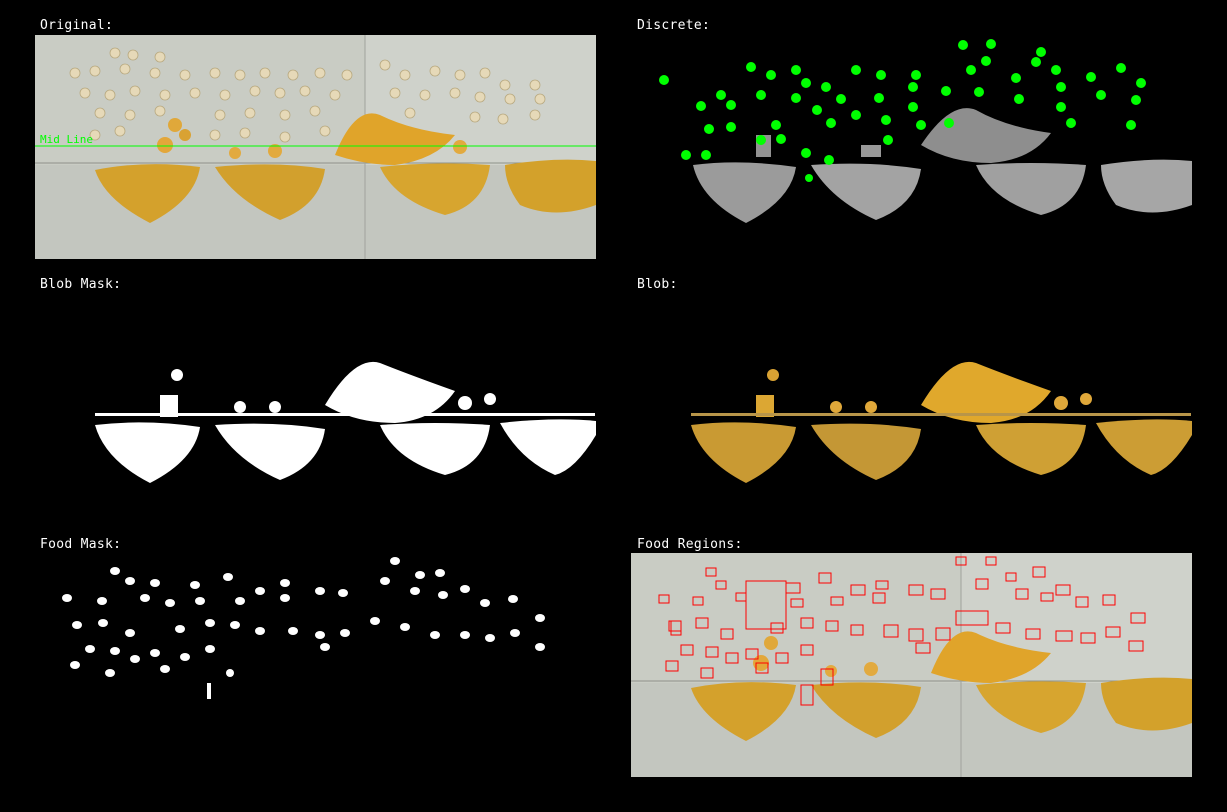  I want to click on discrete-image, so click(911, 147).